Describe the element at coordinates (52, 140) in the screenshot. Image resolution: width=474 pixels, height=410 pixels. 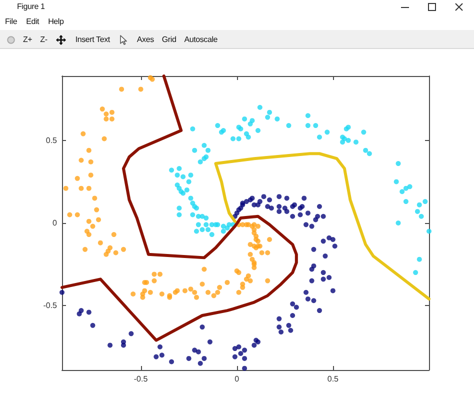
I see `y-tick-label: 0.5` at that location.